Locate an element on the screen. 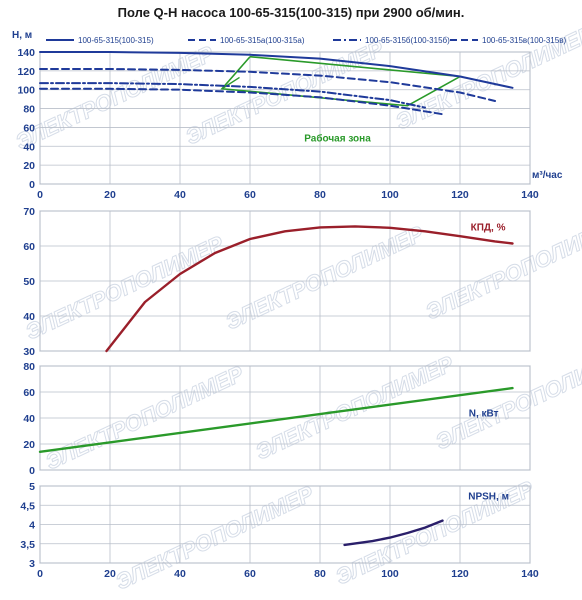 Image resolution: width=582 pixels, height=600 pixels. annotation-qh: Рабочая зона is located at coordinates (337, 139).